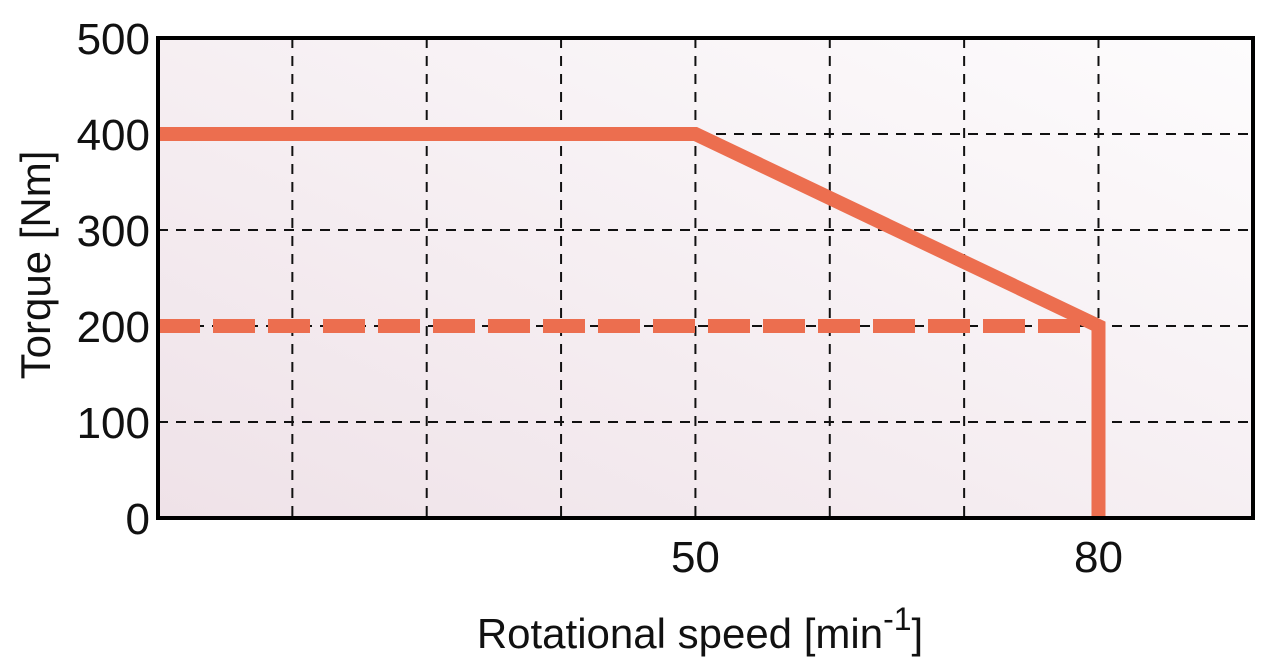 This screenshot has height=670, width=1280. What do you see at coordinates (113, 231) in the screenshot?
I see `y-tick-label: 300` at bounding box center [113, 231].